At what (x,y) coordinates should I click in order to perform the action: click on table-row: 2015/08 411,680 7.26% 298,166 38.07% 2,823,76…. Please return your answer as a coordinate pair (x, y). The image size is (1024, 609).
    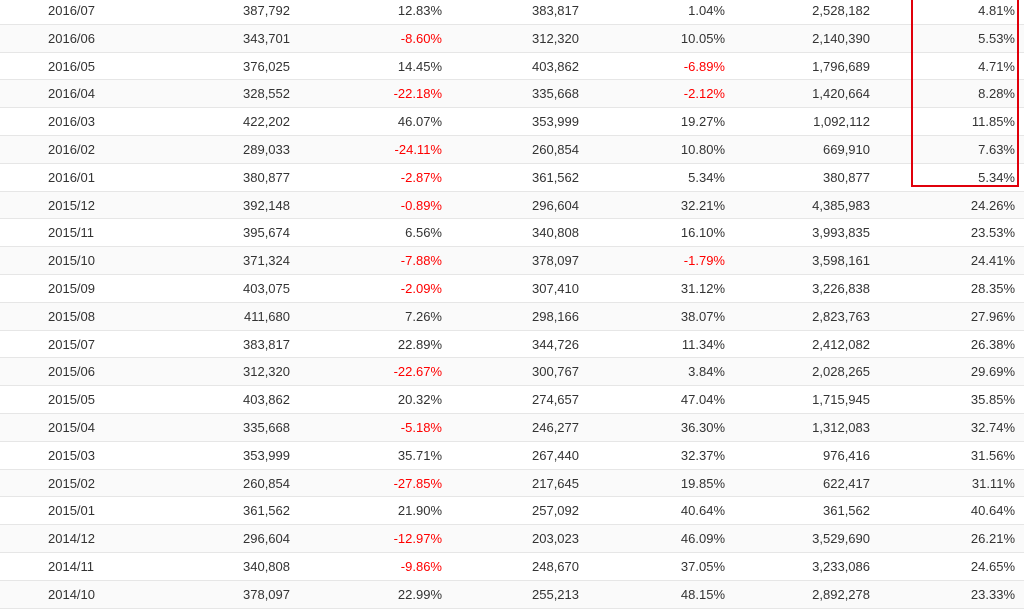
    Looking at the image, I should click on (512, 316).